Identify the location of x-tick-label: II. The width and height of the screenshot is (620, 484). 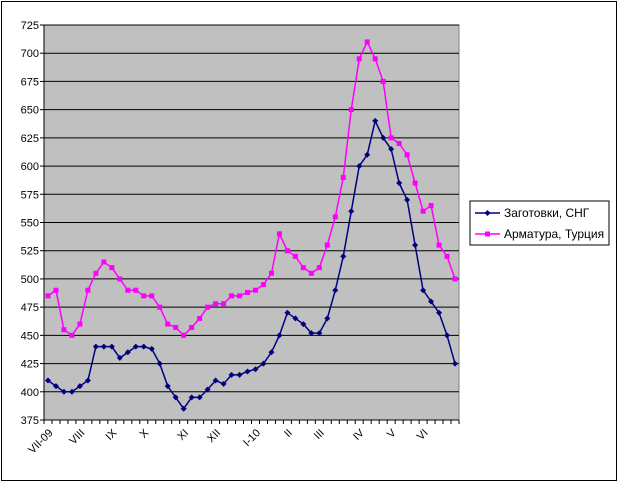
(288, 433).